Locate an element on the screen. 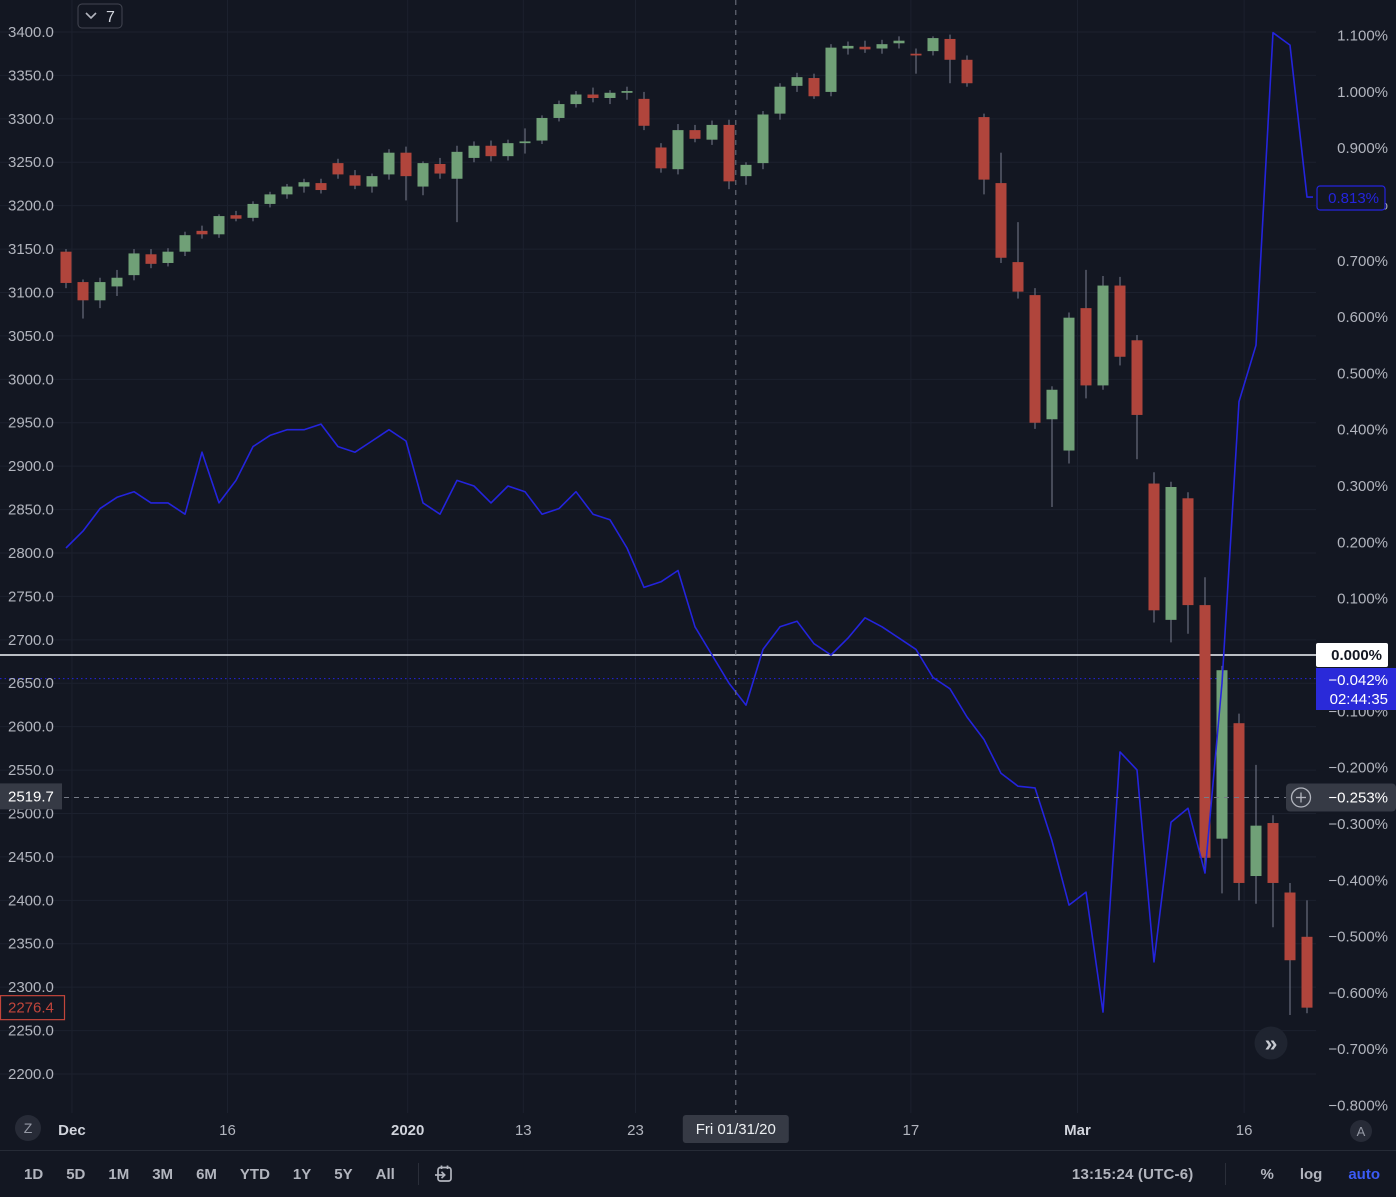 This screenshot has width=1396, height=1197. toolbar-left-group: 1D 5D 1M 3M 6M YTD 1Y 5Y All is located at coordinates (229, 1174).